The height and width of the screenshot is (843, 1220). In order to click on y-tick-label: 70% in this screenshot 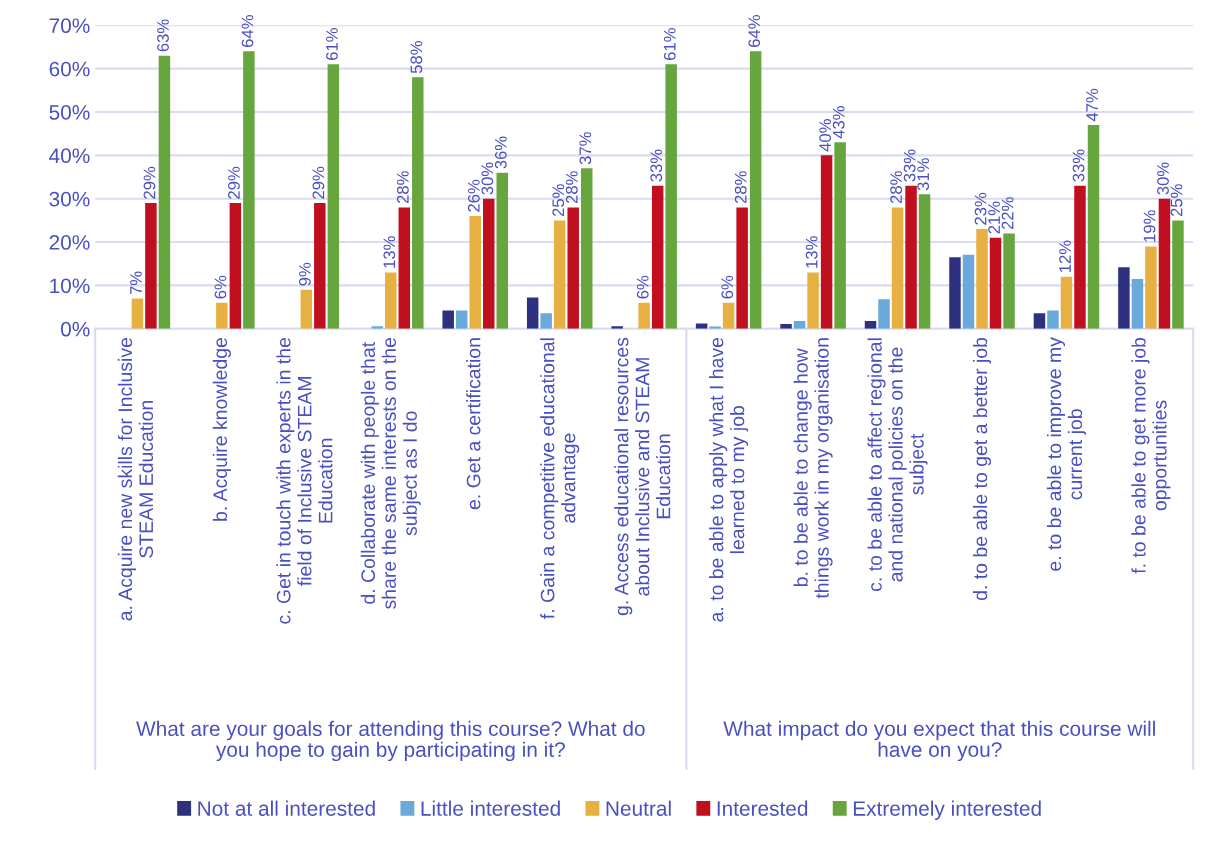, I will do `click(69, 26)`.